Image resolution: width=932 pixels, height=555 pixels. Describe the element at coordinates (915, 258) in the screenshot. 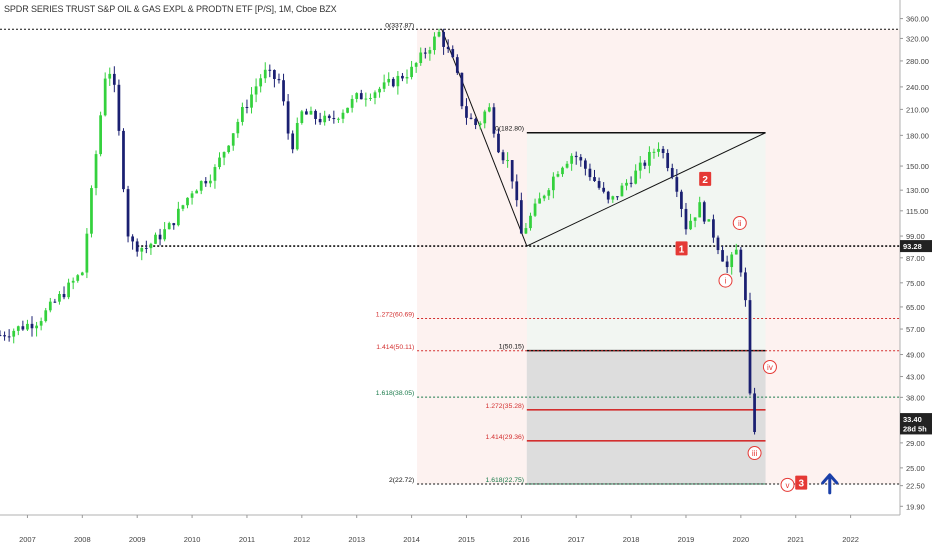

I see `y-tick-label: 87.00` at that location.